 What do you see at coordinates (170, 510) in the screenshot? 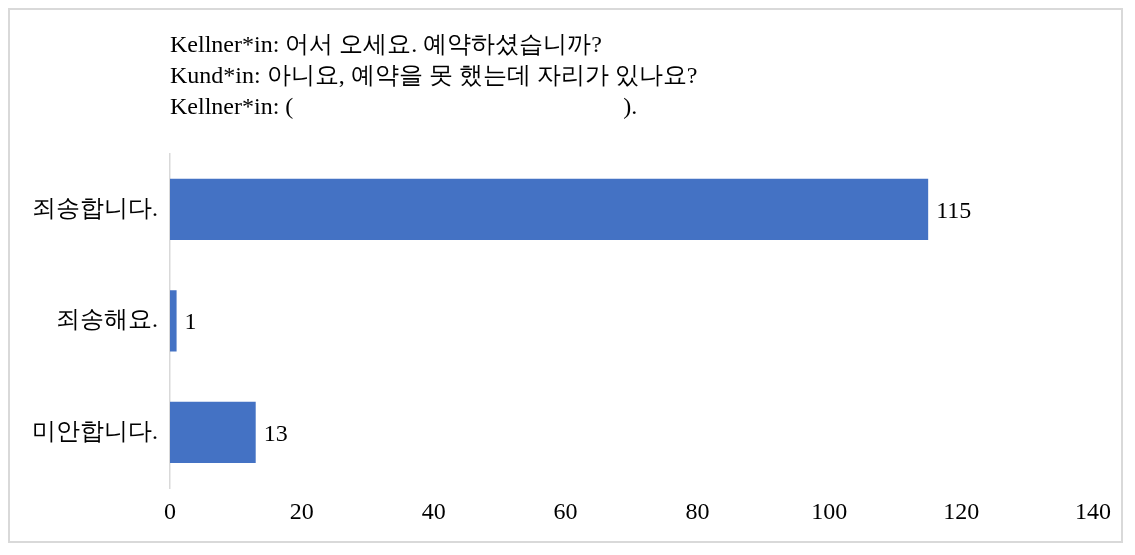
I see `x-tick-label: 0` at bounding box center [170, 510].